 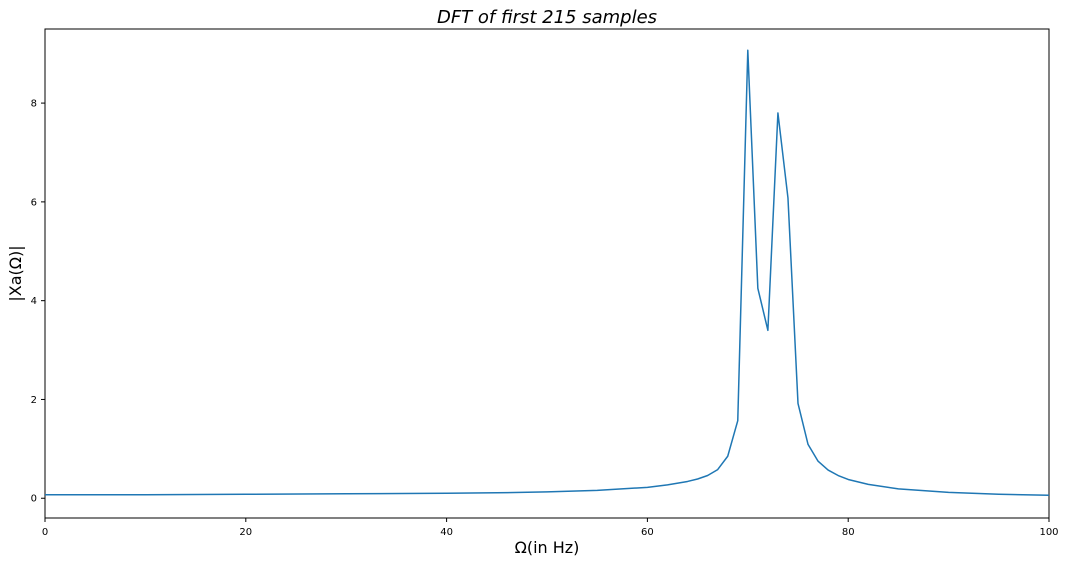 I want to click on y-axis-label: |Xa(Ω)|, so click(x=15, y=273).